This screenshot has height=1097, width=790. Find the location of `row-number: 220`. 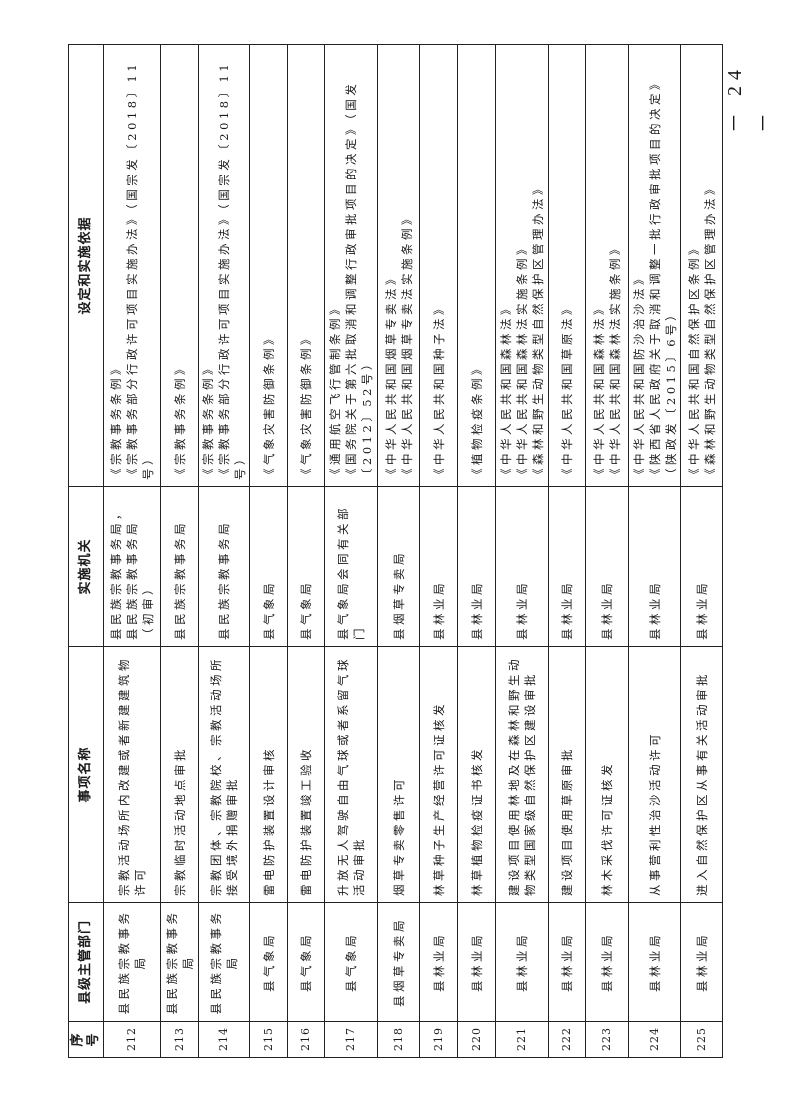

row-number: 220 is located at coordinates (476, 1039).